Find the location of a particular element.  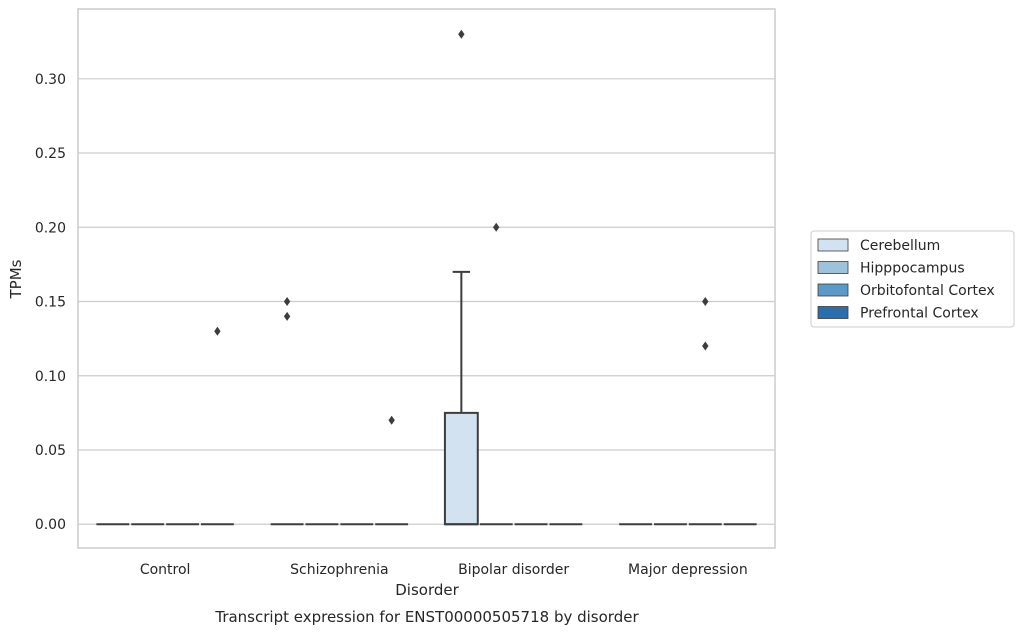

y-tick-label: 0.15 is located at coordinates (50, 303).